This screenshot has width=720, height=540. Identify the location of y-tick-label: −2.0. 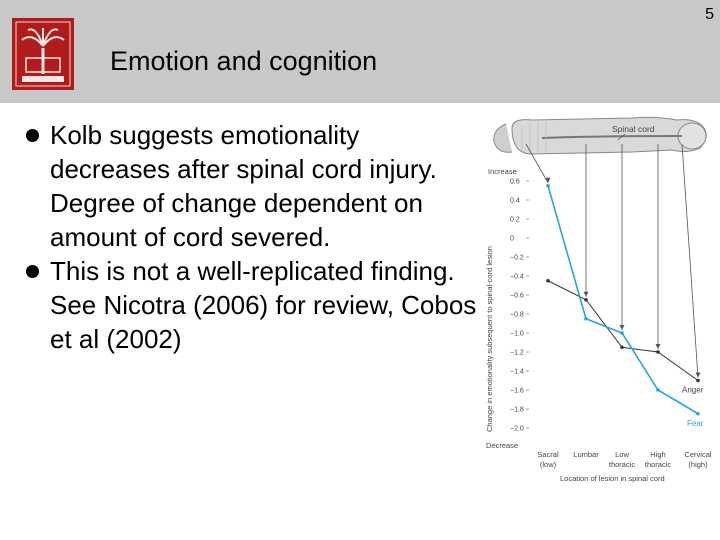
(517, 429).